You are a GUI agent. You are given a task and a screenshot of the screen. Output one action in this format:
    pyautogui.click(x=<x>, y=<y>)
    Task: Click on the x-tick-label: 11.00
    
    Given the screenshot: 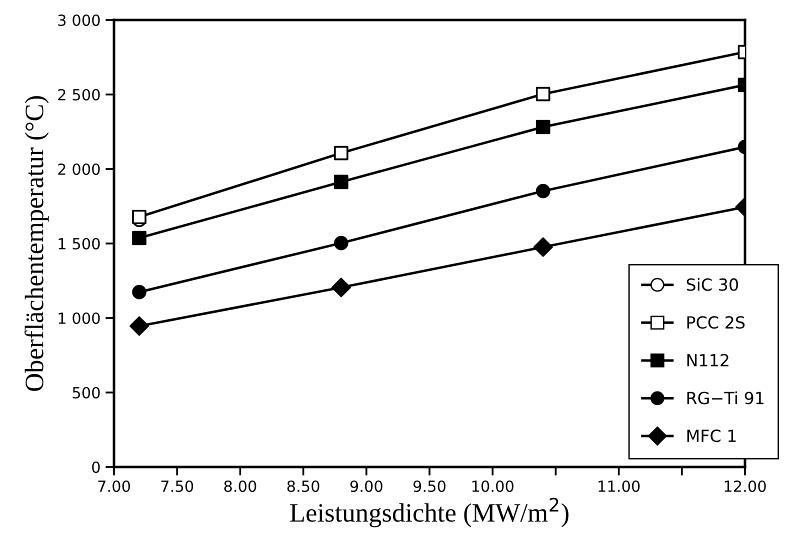 What is the action you would take?
    pyautogui.click(x=619, y=486)
    